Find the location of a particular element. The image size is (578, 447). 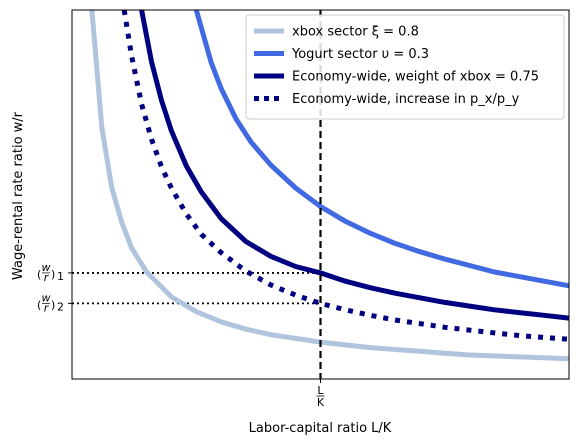

svg-text: L is located at coordinates (320, 390).